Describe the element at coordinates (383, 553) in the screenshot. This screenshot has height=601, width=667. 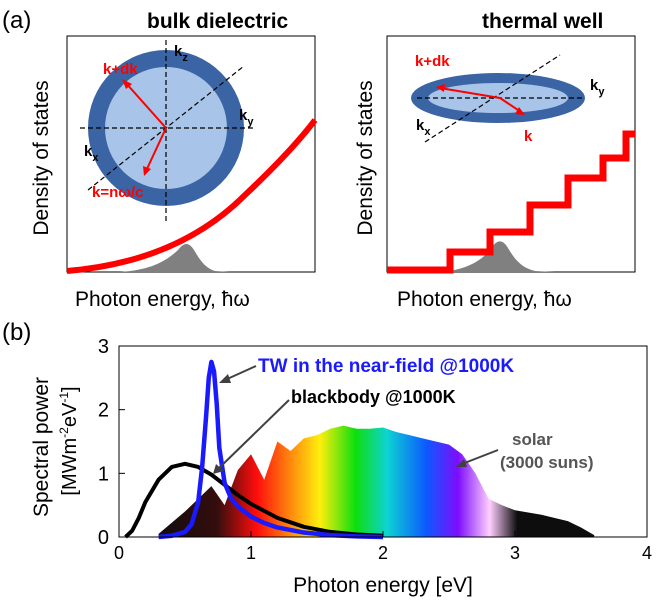
I see `x-tick-label: 2` at that location.